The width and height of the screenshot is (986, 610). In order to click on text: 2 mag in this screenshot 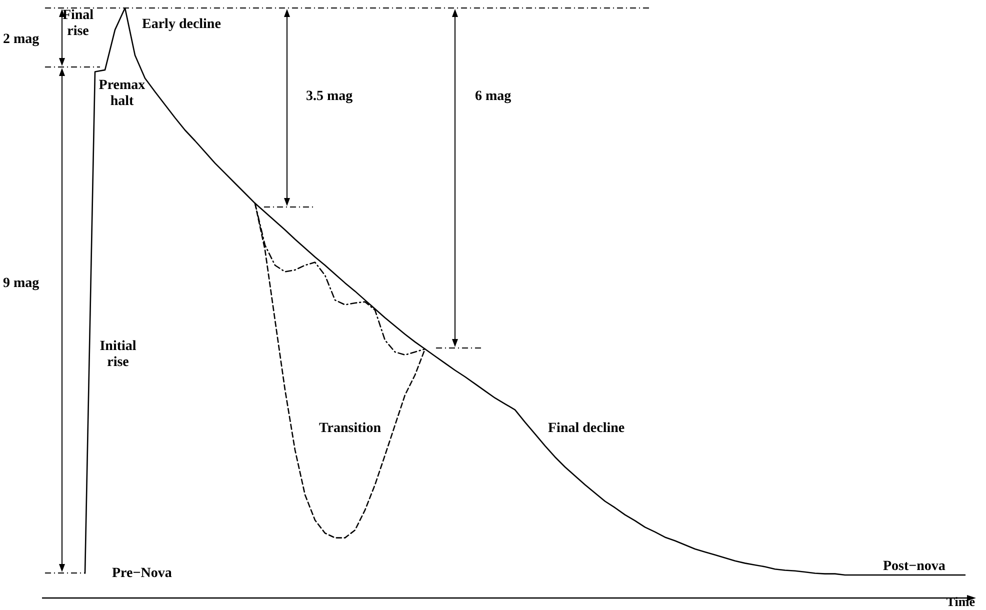, I will do `click(21, 39)`.